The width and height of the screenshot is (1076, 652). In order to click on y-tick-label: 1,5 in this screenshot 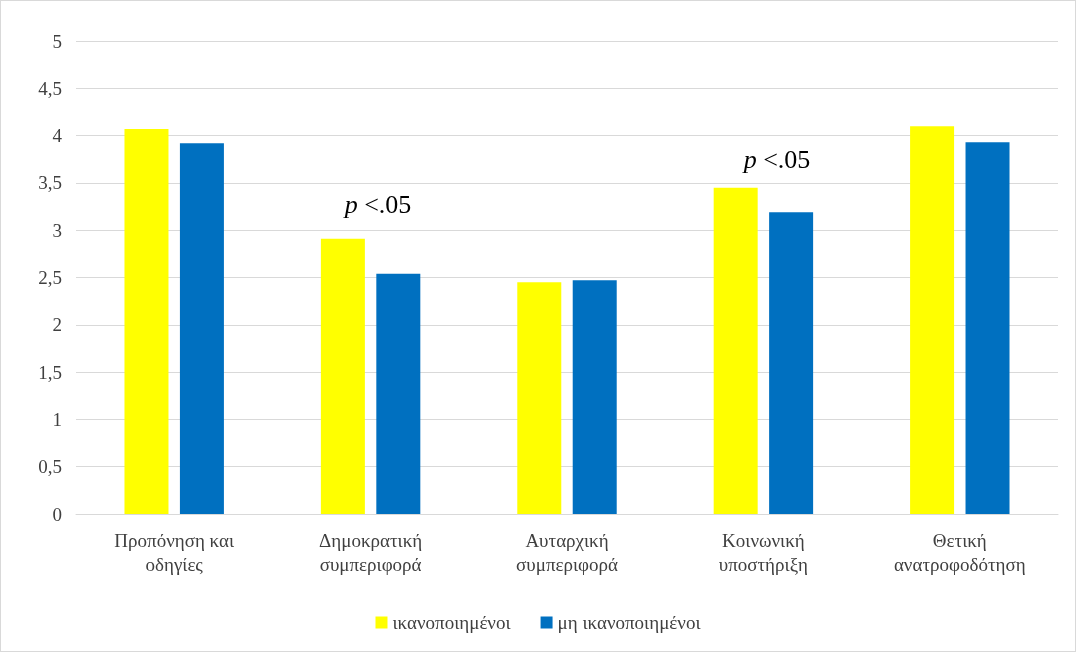, I will do `click(50, 372)`.